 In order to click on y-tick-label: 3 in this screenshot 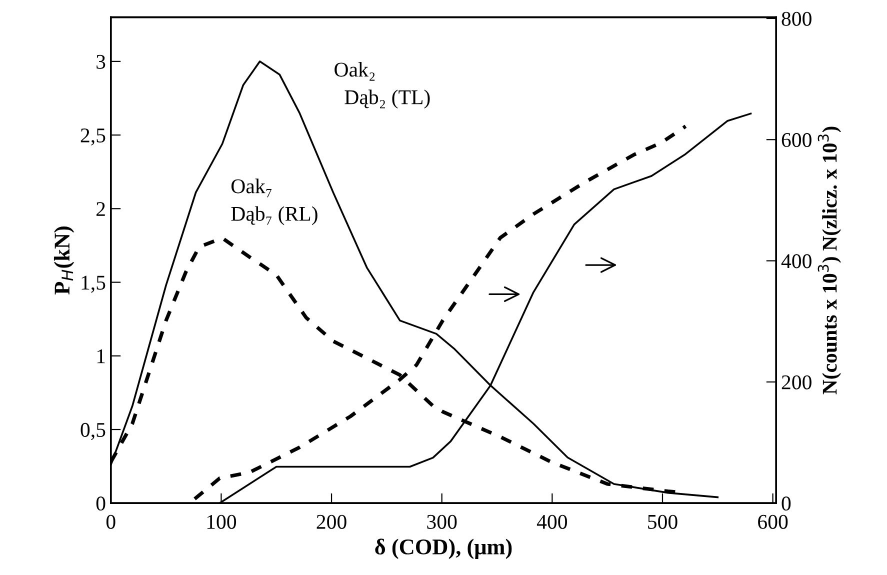, I will do `click(101, 61)`.